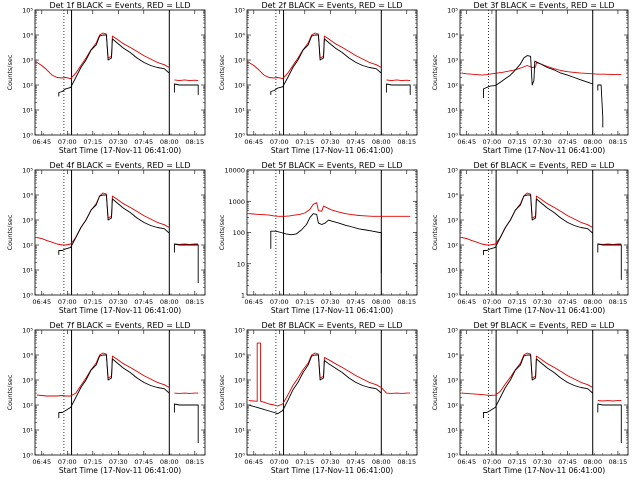  I want to click on panel-title: Det 2f BLACK = Events, RED = LLD, so click(331, 5).